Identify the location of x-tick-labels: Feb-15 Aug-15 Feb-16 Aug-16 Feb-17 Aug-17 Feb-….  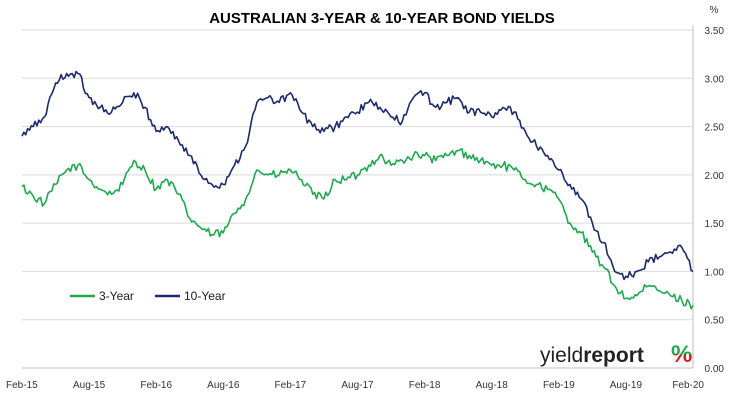
(355, 385).